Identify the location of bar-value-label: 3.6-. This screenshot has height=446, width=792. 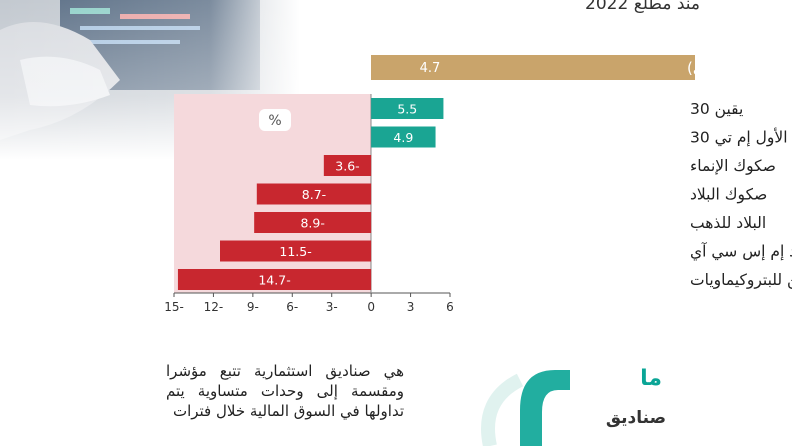
(347, 166).